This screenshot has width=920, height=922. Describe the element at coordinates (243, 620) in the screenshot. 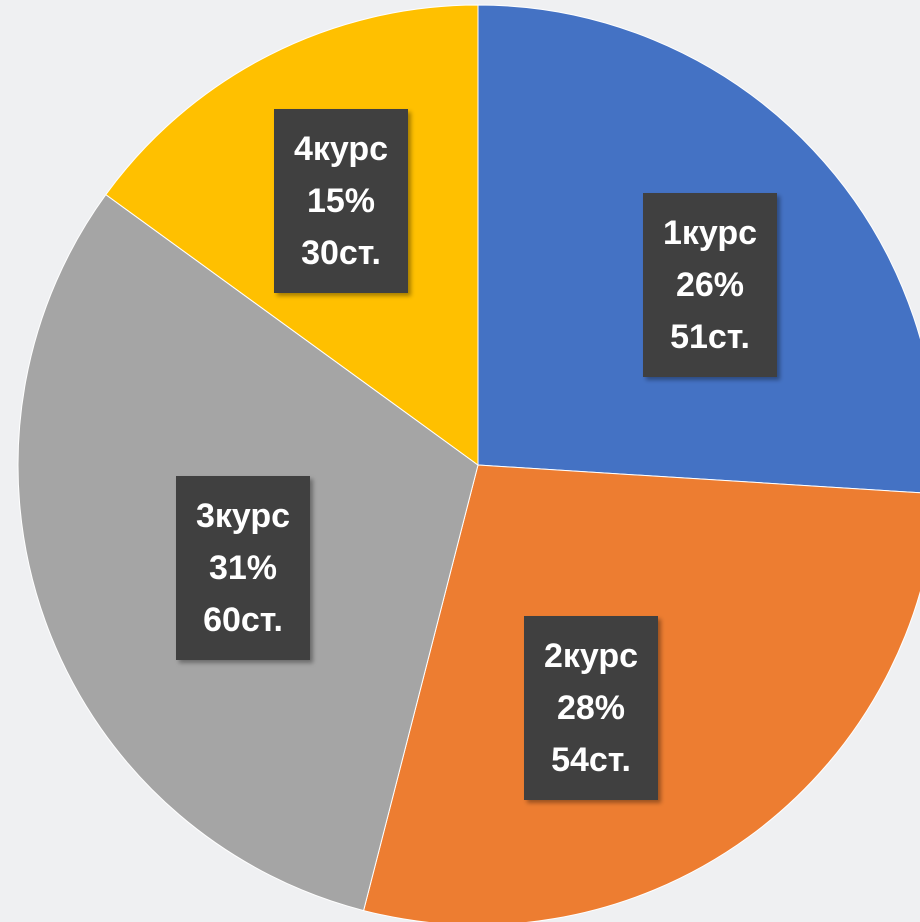

I see `label-count: 60ст.` at that location.